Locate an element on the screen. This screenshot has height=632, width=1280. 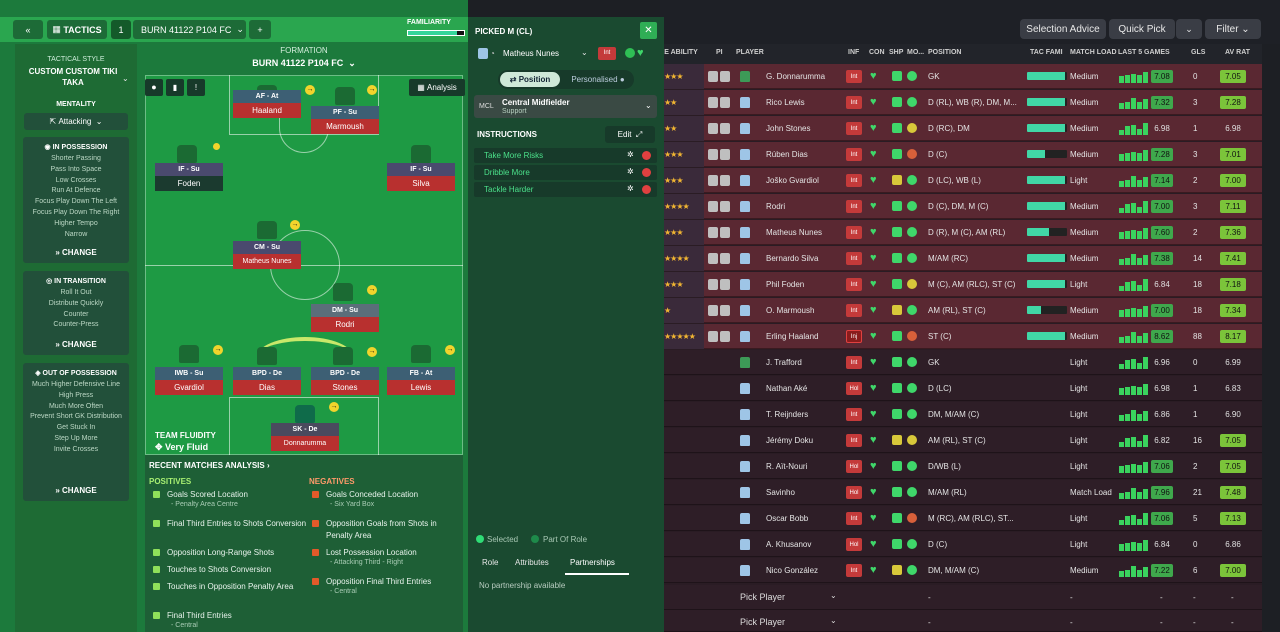
add-tactic-button: + is located at coordinates (260, 29).